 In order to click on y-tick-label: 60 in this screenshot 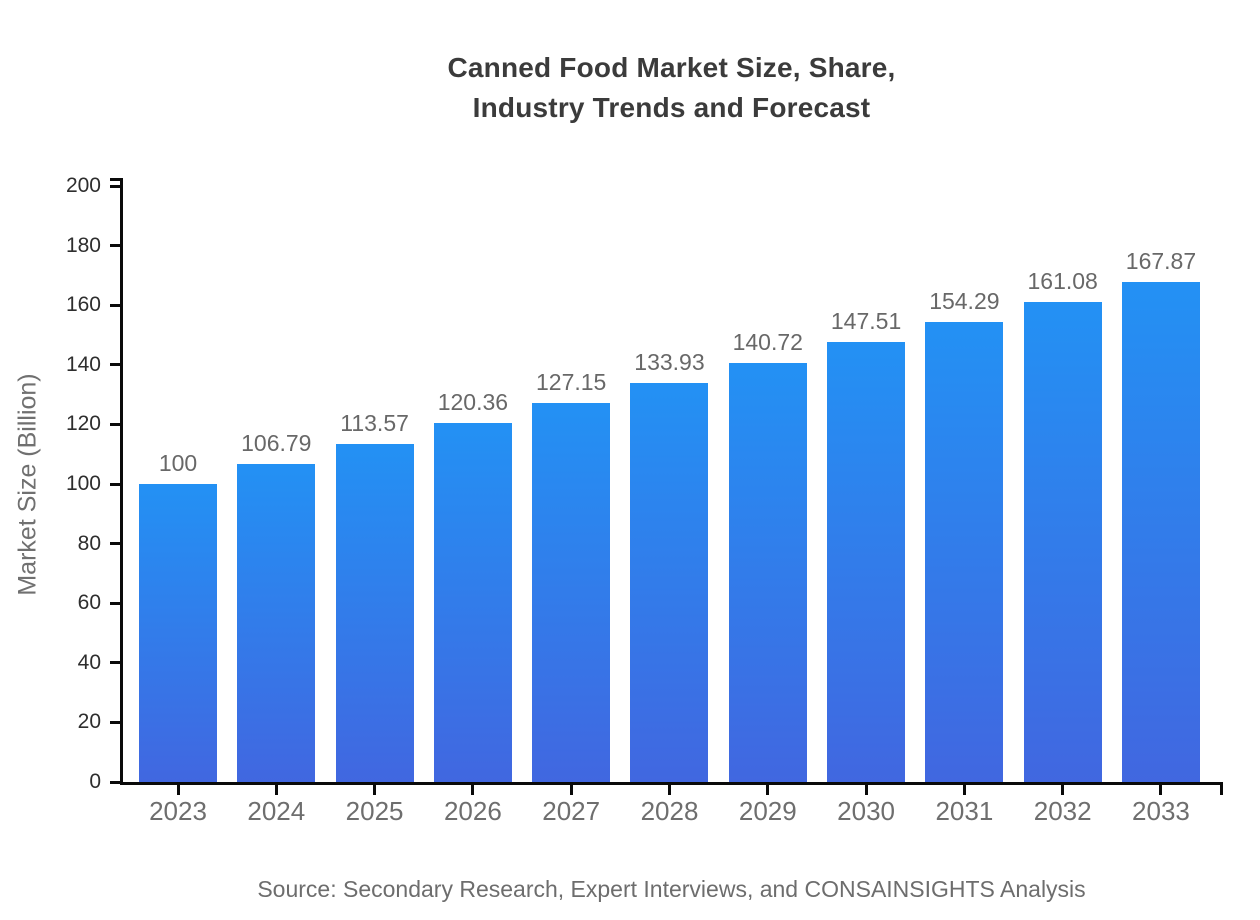, I will do `click(89, 603)`.